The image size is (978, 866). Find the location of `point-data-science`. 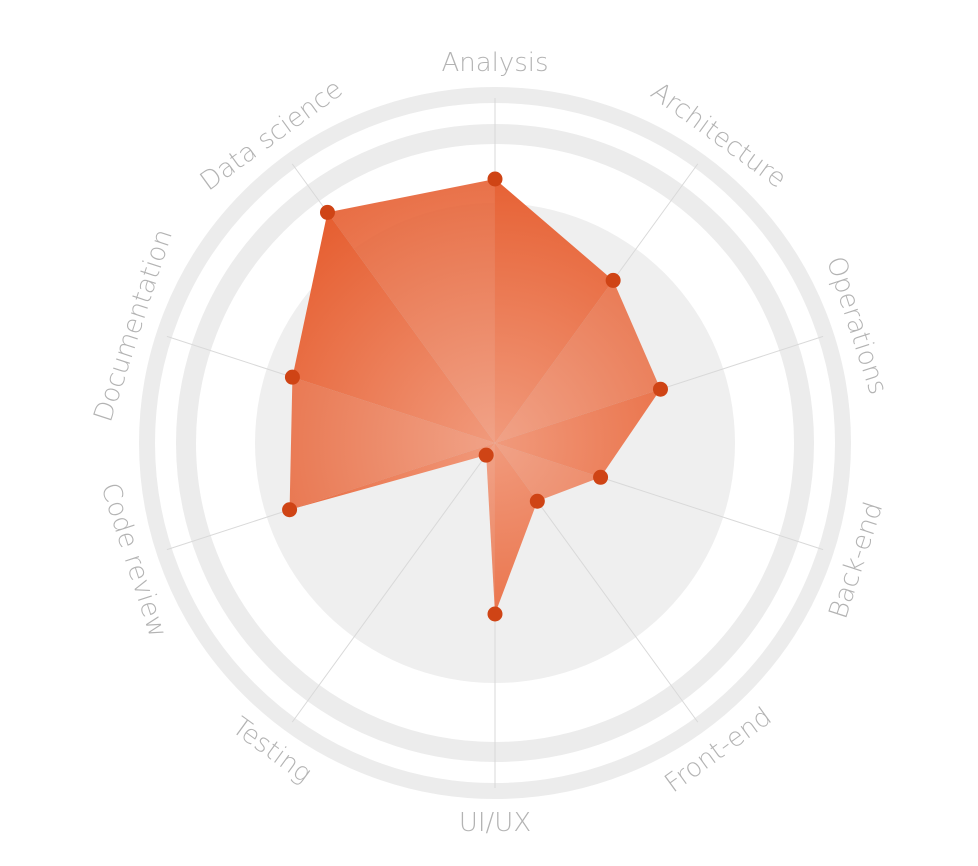

point-data-science is located at coordinates (327, 212).